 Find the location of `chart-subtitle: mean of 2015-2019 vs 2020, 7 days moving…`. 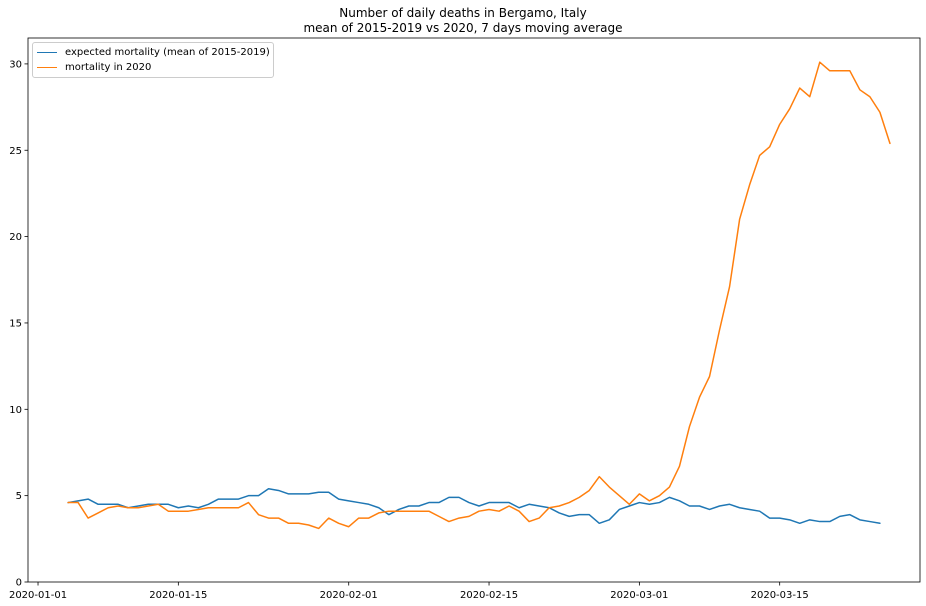

chart-subtitle: mean of 2015-2019 vs 2020, 7 days moving… is located at coordinates (463, 28).